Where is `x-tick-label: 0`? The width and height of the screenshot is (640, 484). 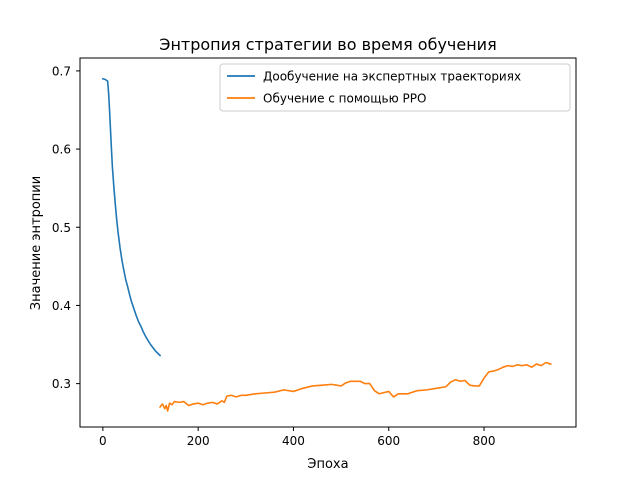 x-tick-label: 0 is located at coordinates (103, 441).